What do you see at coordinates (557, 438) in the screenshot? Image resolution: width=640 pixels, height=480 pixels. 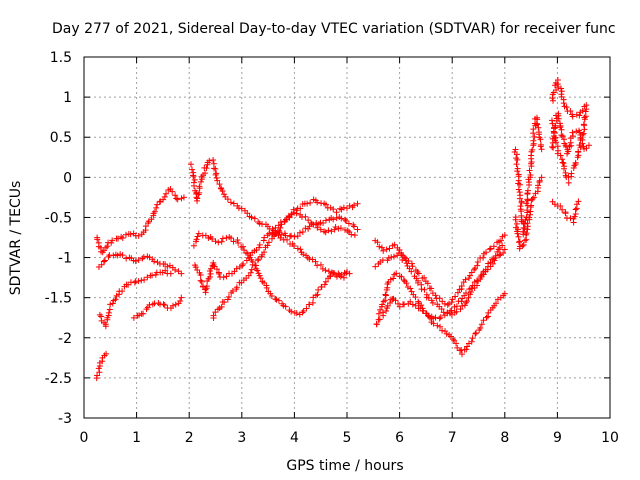 I see `x-tick-label: 9` at bounding box center [557, 438].